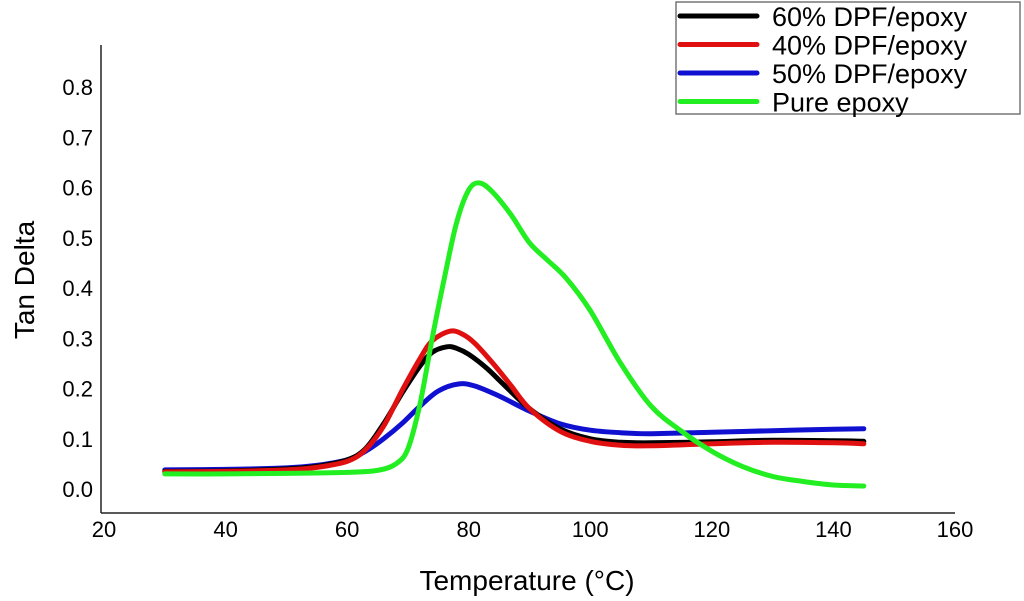  Describe the element at coordinates (870, 17) in the screenshot. I see `legend-label: 60% DPF/epoxy` at that location.